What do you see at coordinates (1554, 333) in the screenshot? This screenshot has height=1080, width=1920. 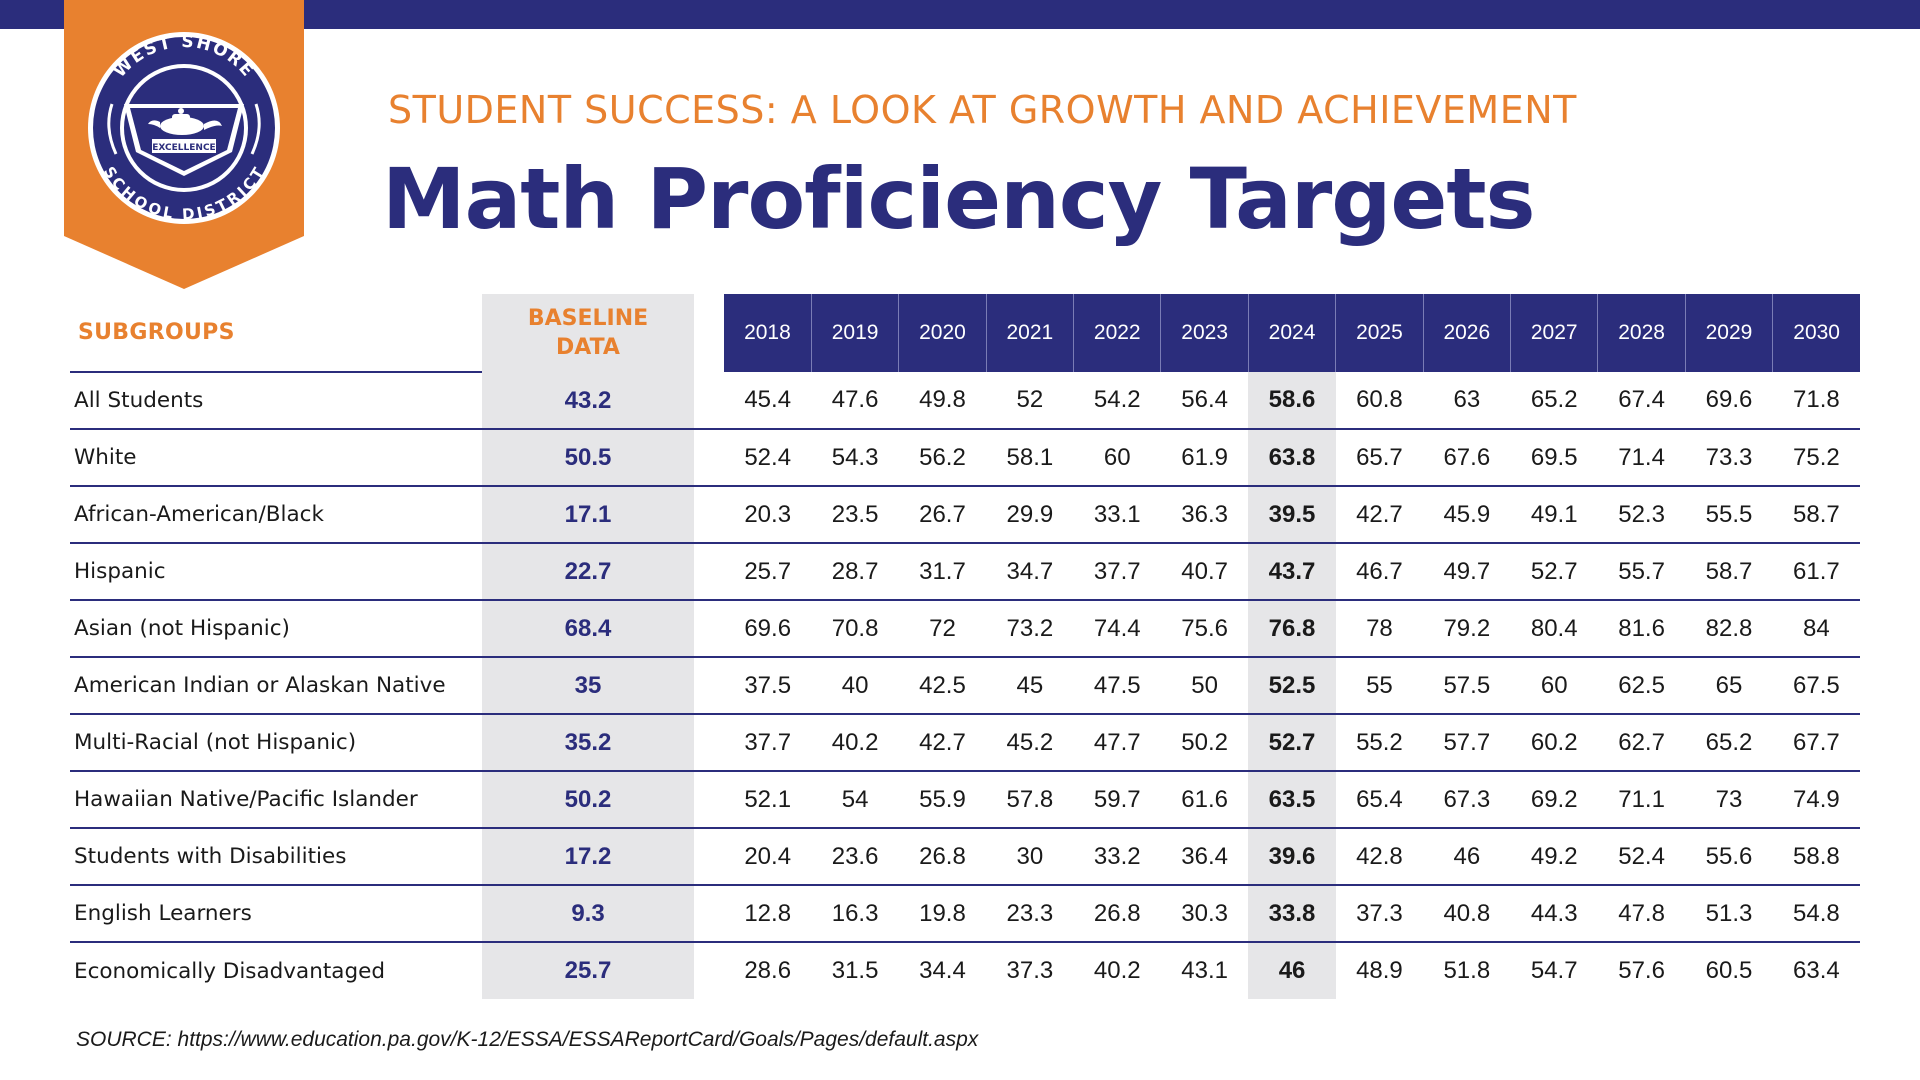 I see `year-header: 2027` at bounding box center [1554, 333].